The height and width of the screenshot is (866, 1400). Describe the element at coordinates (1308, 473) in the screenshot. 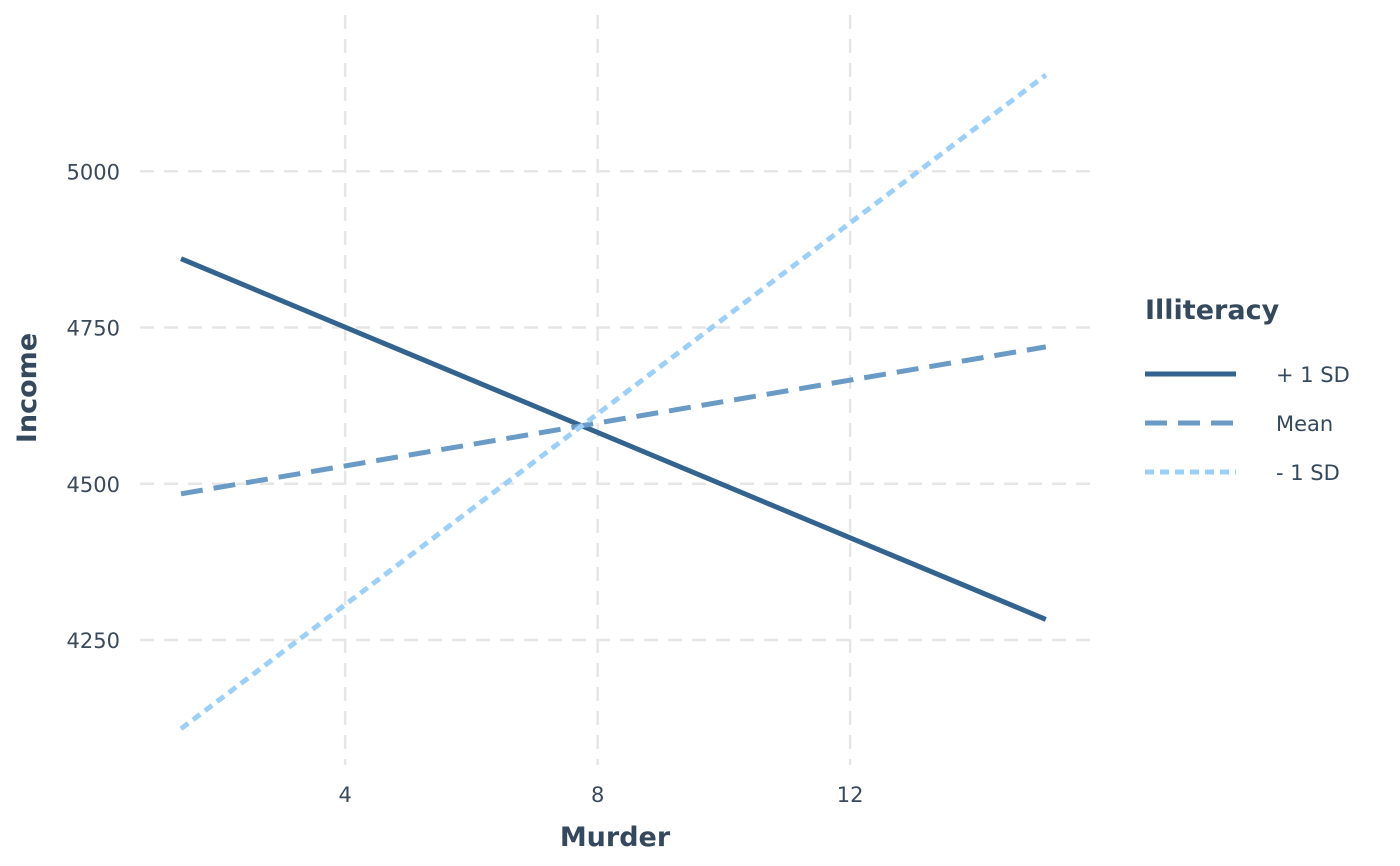

I see `legend-label-3: - 1 SD` at that location.